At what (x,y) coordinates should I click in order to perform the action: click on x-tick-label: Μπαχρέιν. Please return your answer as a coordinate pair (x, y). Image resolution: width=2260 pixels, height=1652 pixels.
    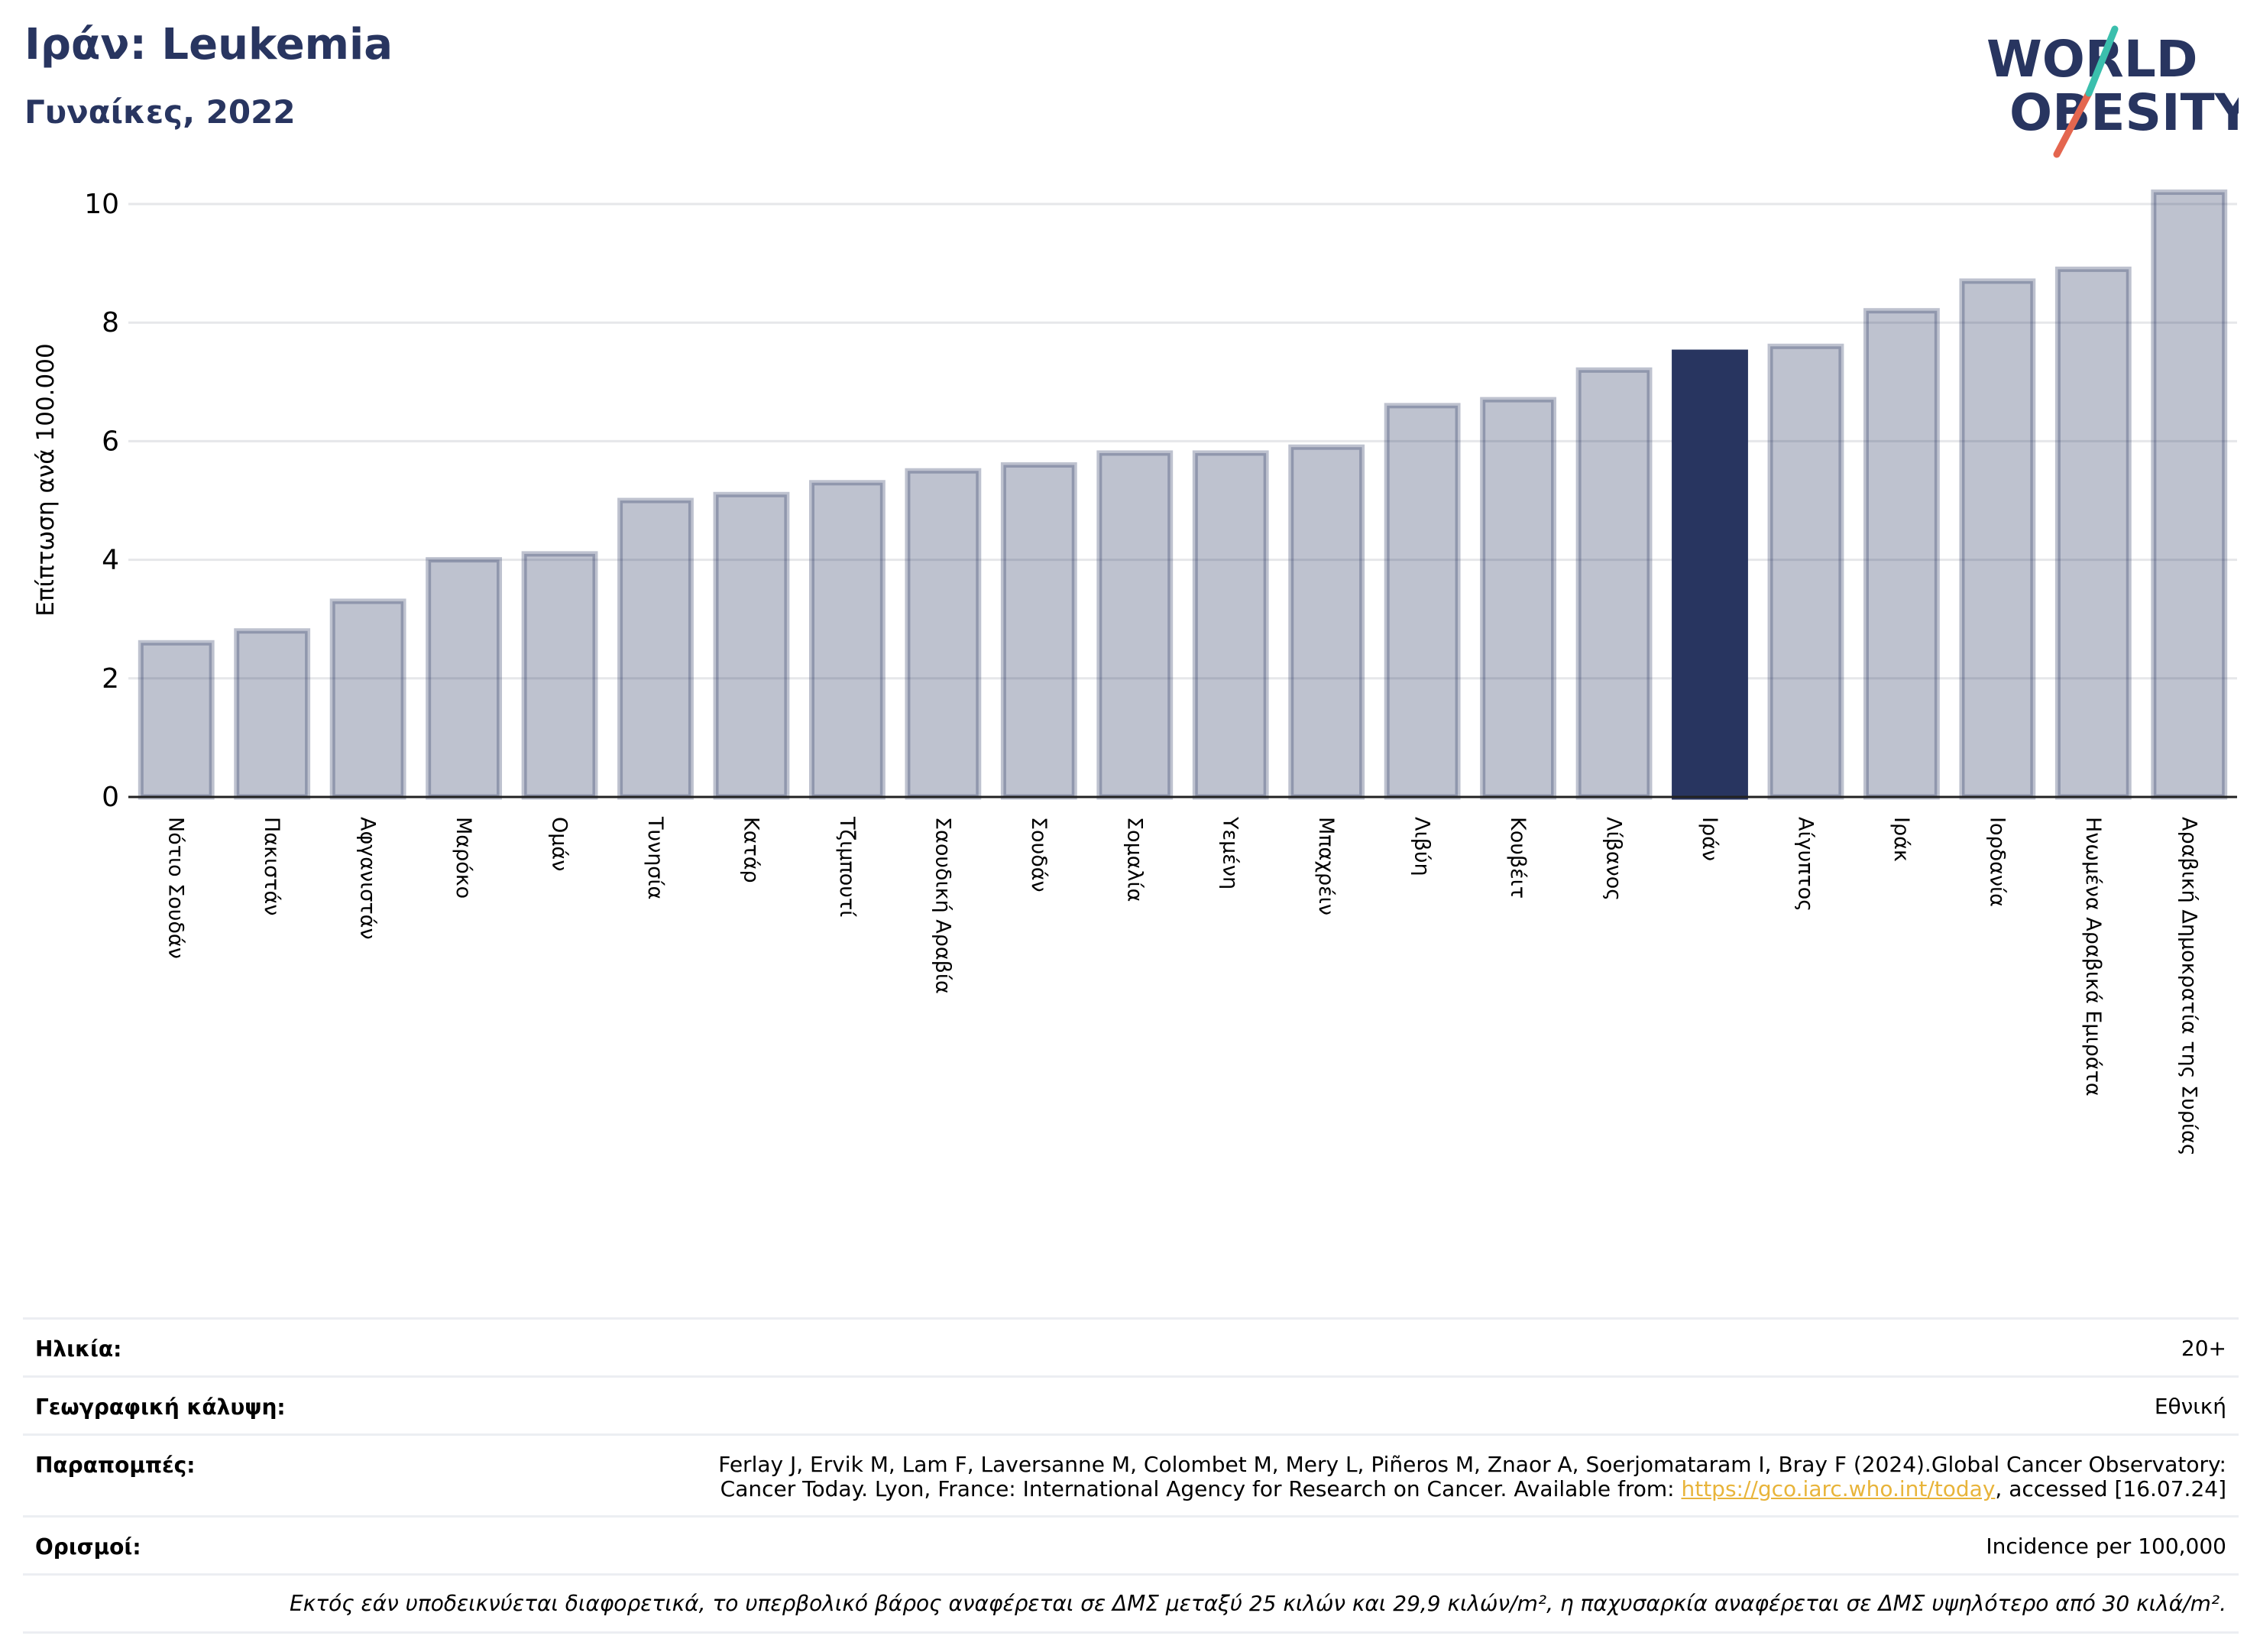
    Looking at the image, I should click on (1326, 866).